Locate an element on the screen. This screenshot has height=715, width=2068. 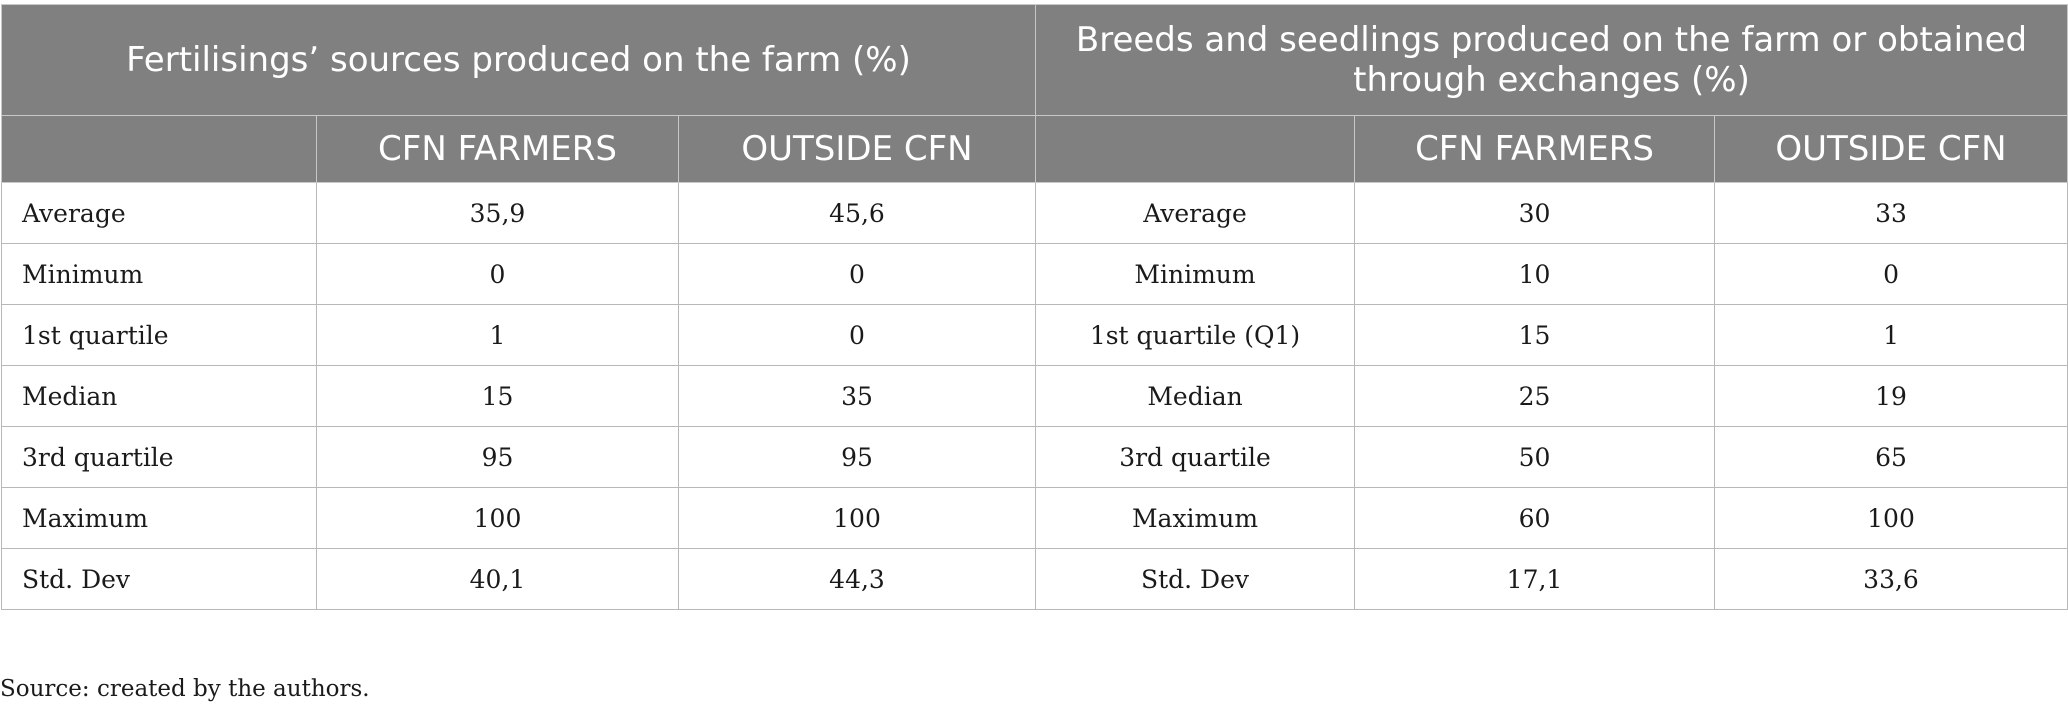
cell-left-cfn: 35,9 is located at coordinates (497, 213).